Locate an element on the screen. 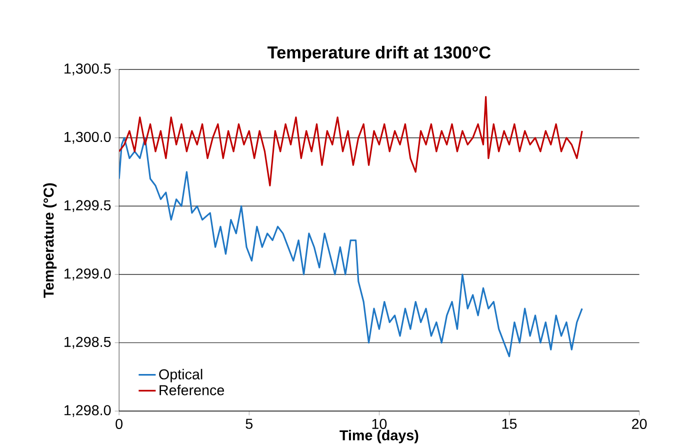 The width and height of the screenshot is (679, 447). x-tick-label: 0 is located at coordinates (119, 424).